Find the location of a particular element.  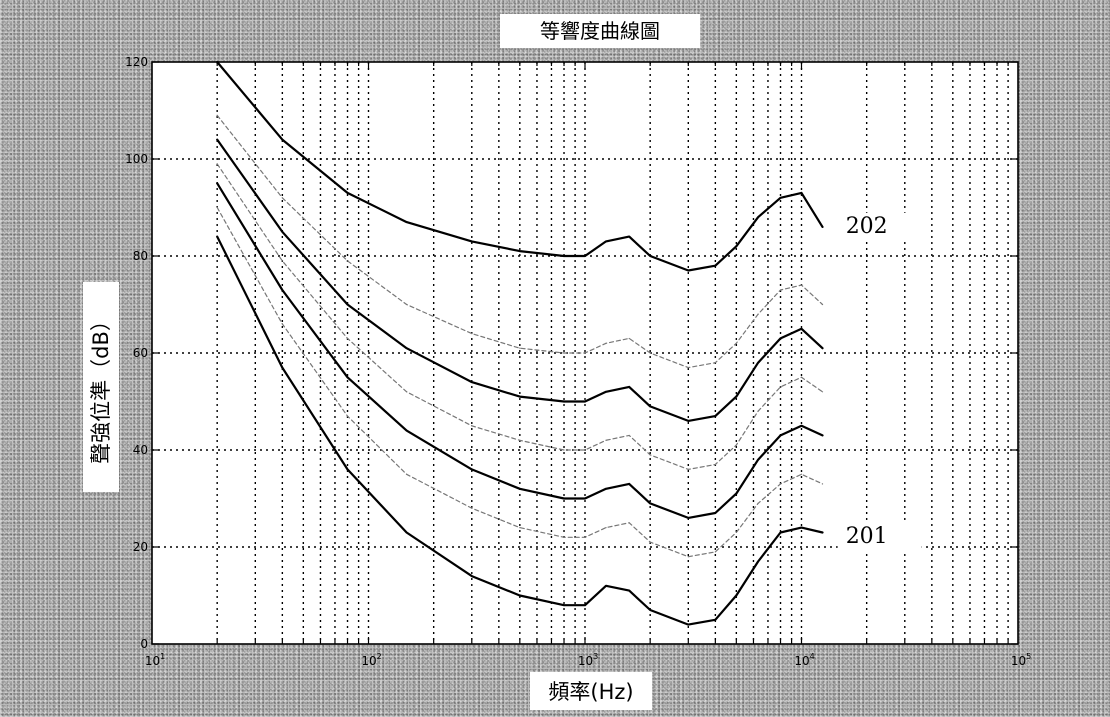

xlabel-background is located at coordinates (591, 691).